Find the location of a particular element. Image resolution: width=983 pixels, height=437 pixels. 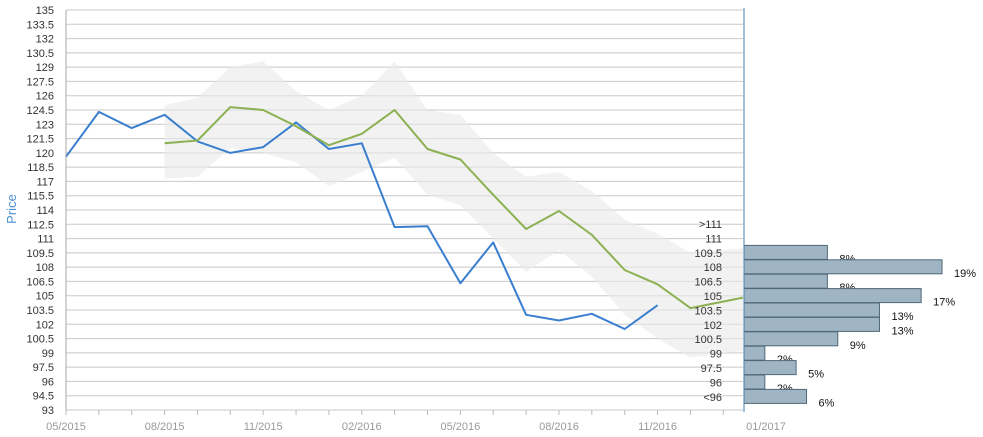

y-tick-label: 93 is located at coordinates (48, 411).